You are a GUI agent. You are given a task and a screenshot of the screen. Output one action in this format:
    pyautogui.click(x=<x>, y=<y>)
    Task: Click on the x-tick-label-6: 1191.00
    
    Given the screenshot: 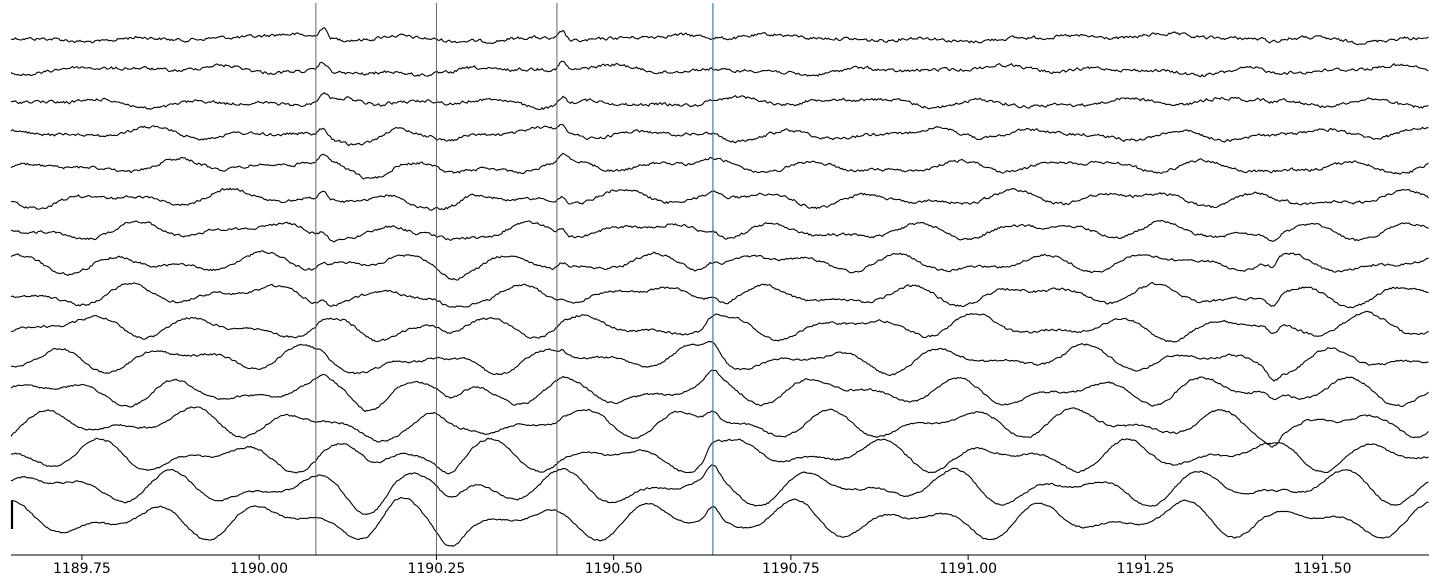 What is the action you would take?
    pyautogui.click(x=968, y=568)
    